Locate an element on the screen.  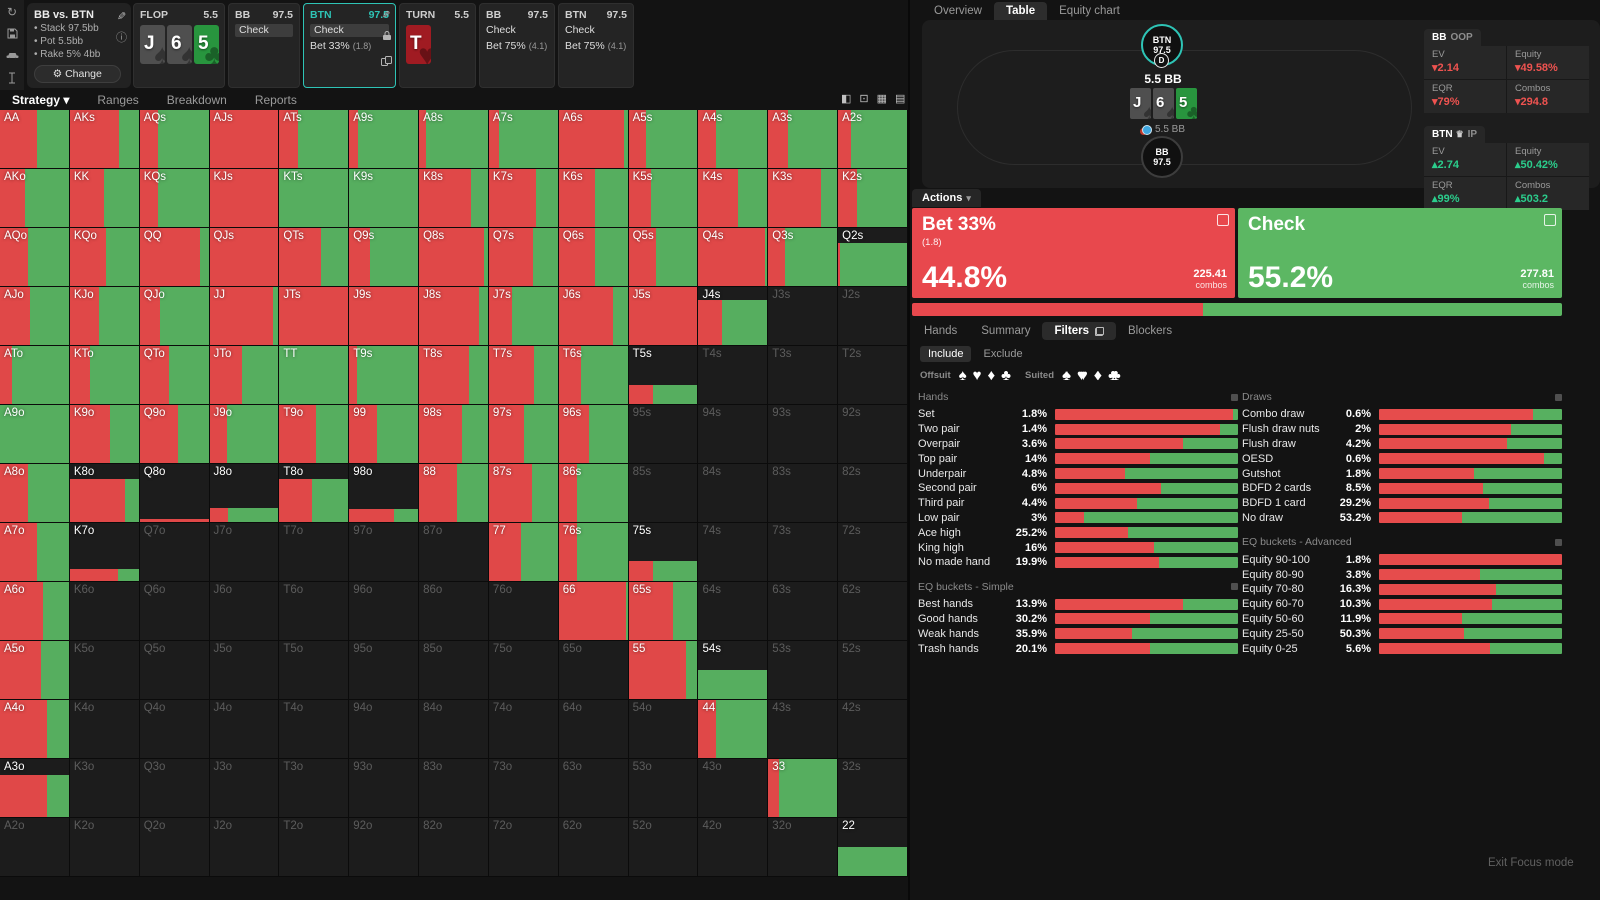
matrix-cell-JTs: JTs is located at coordinates (314, 316).